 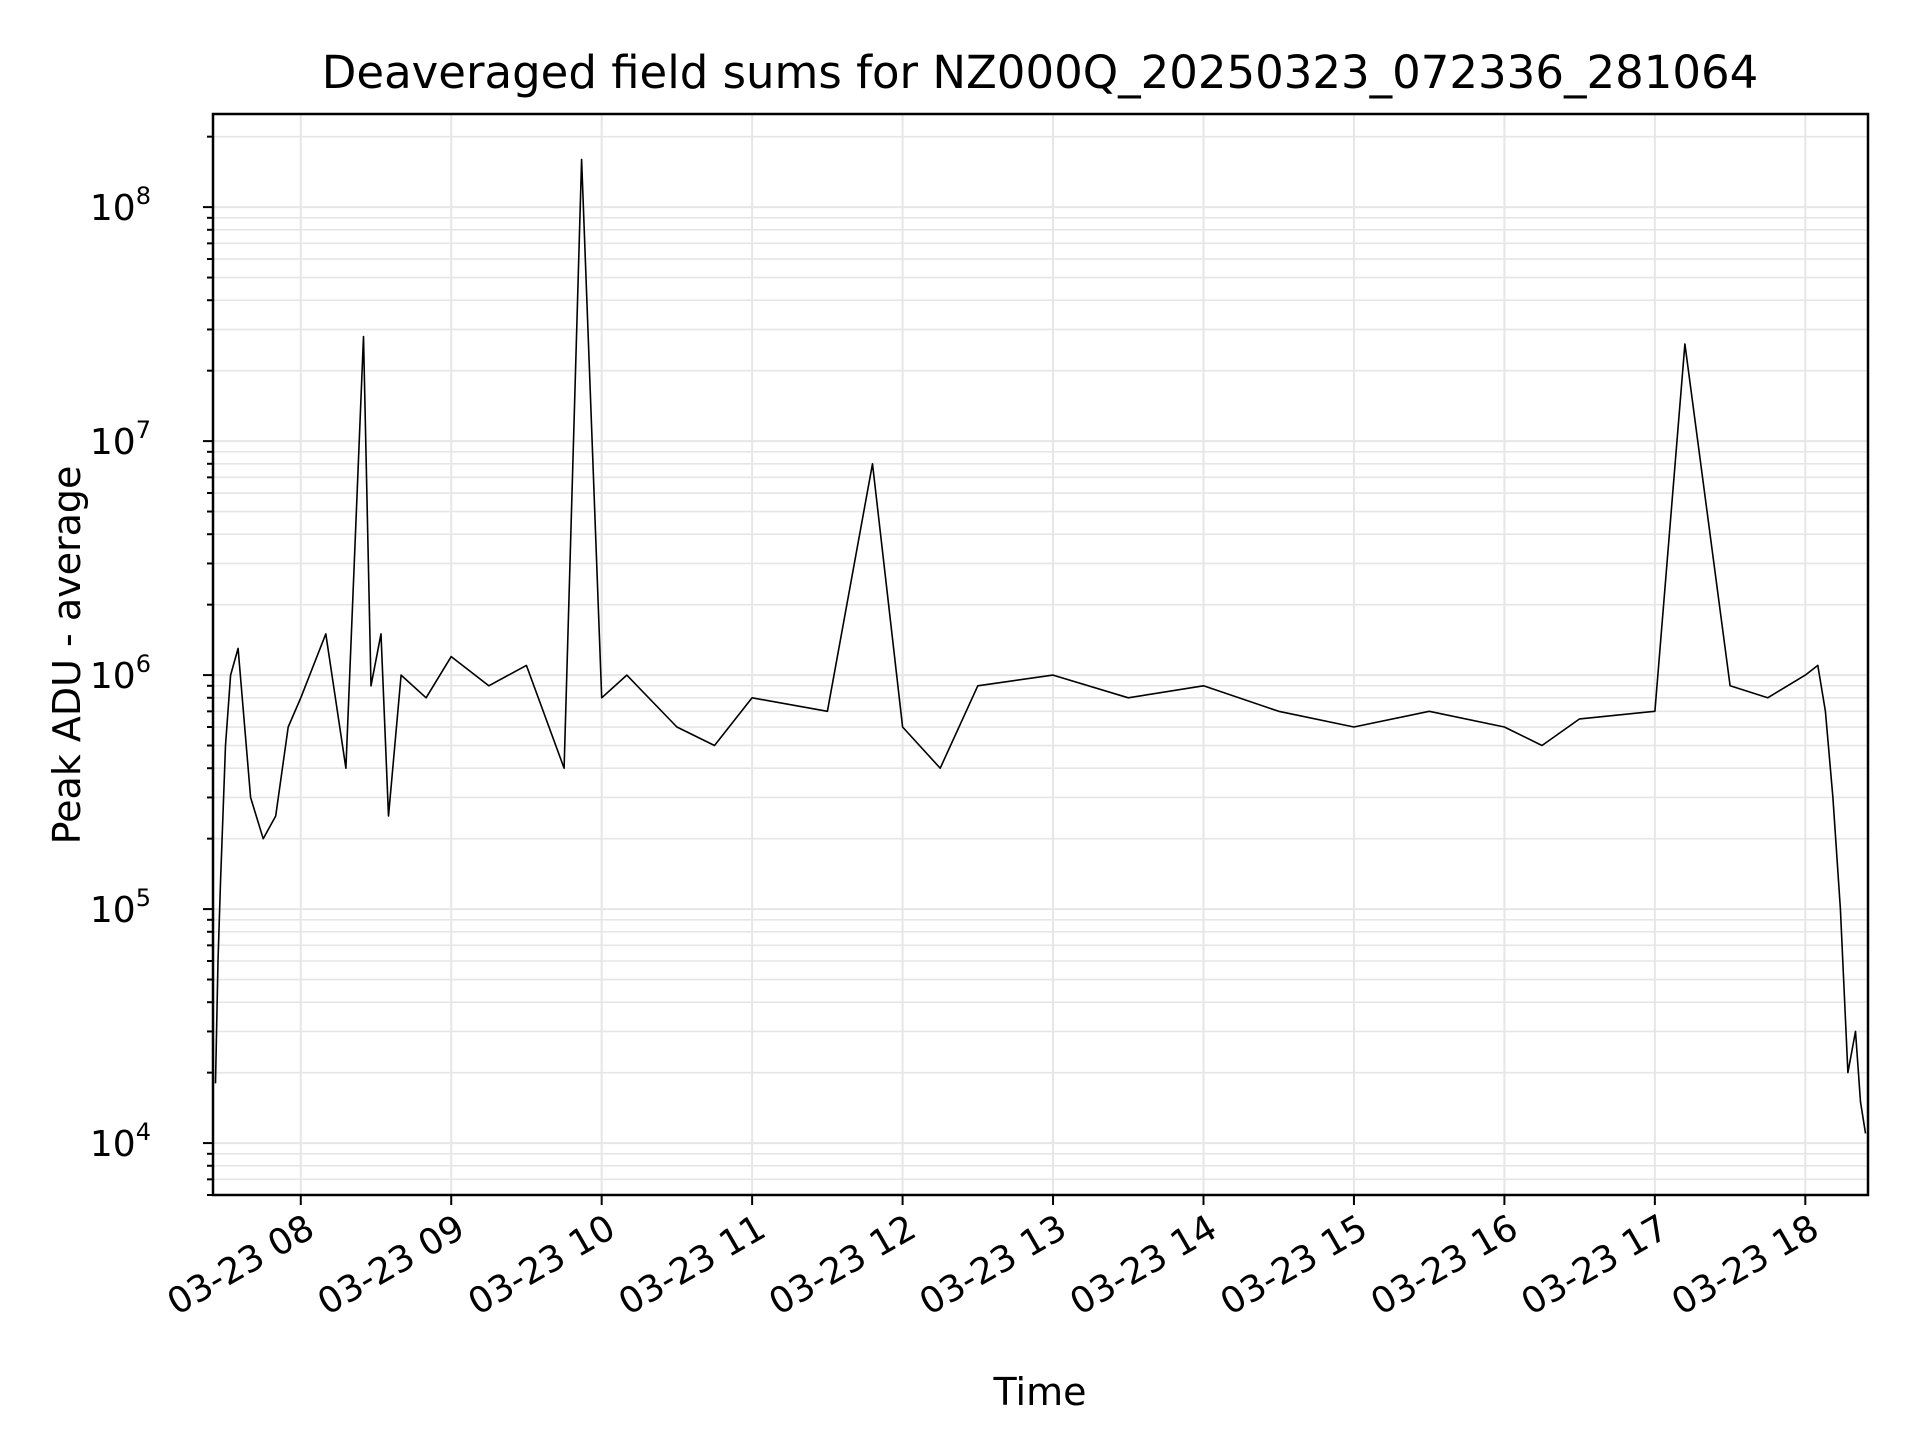 I want to click on y-axis-label: Peak ADU - average, so click(x=67, y=655).